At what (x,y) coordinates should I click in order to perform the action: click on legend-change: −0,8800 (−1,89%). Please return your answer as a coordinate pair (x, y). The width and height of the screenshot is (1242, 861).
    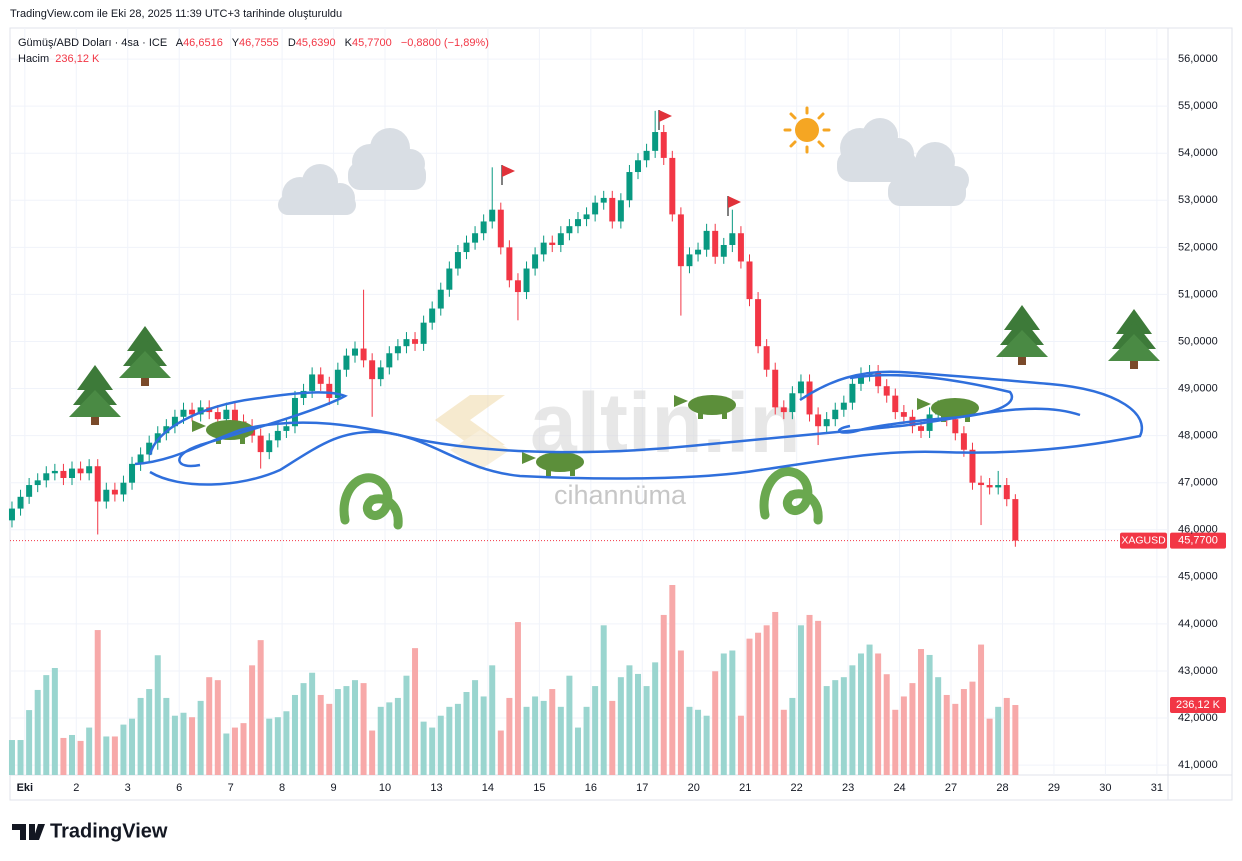
    Looking at the image, I should click on (444, 43).